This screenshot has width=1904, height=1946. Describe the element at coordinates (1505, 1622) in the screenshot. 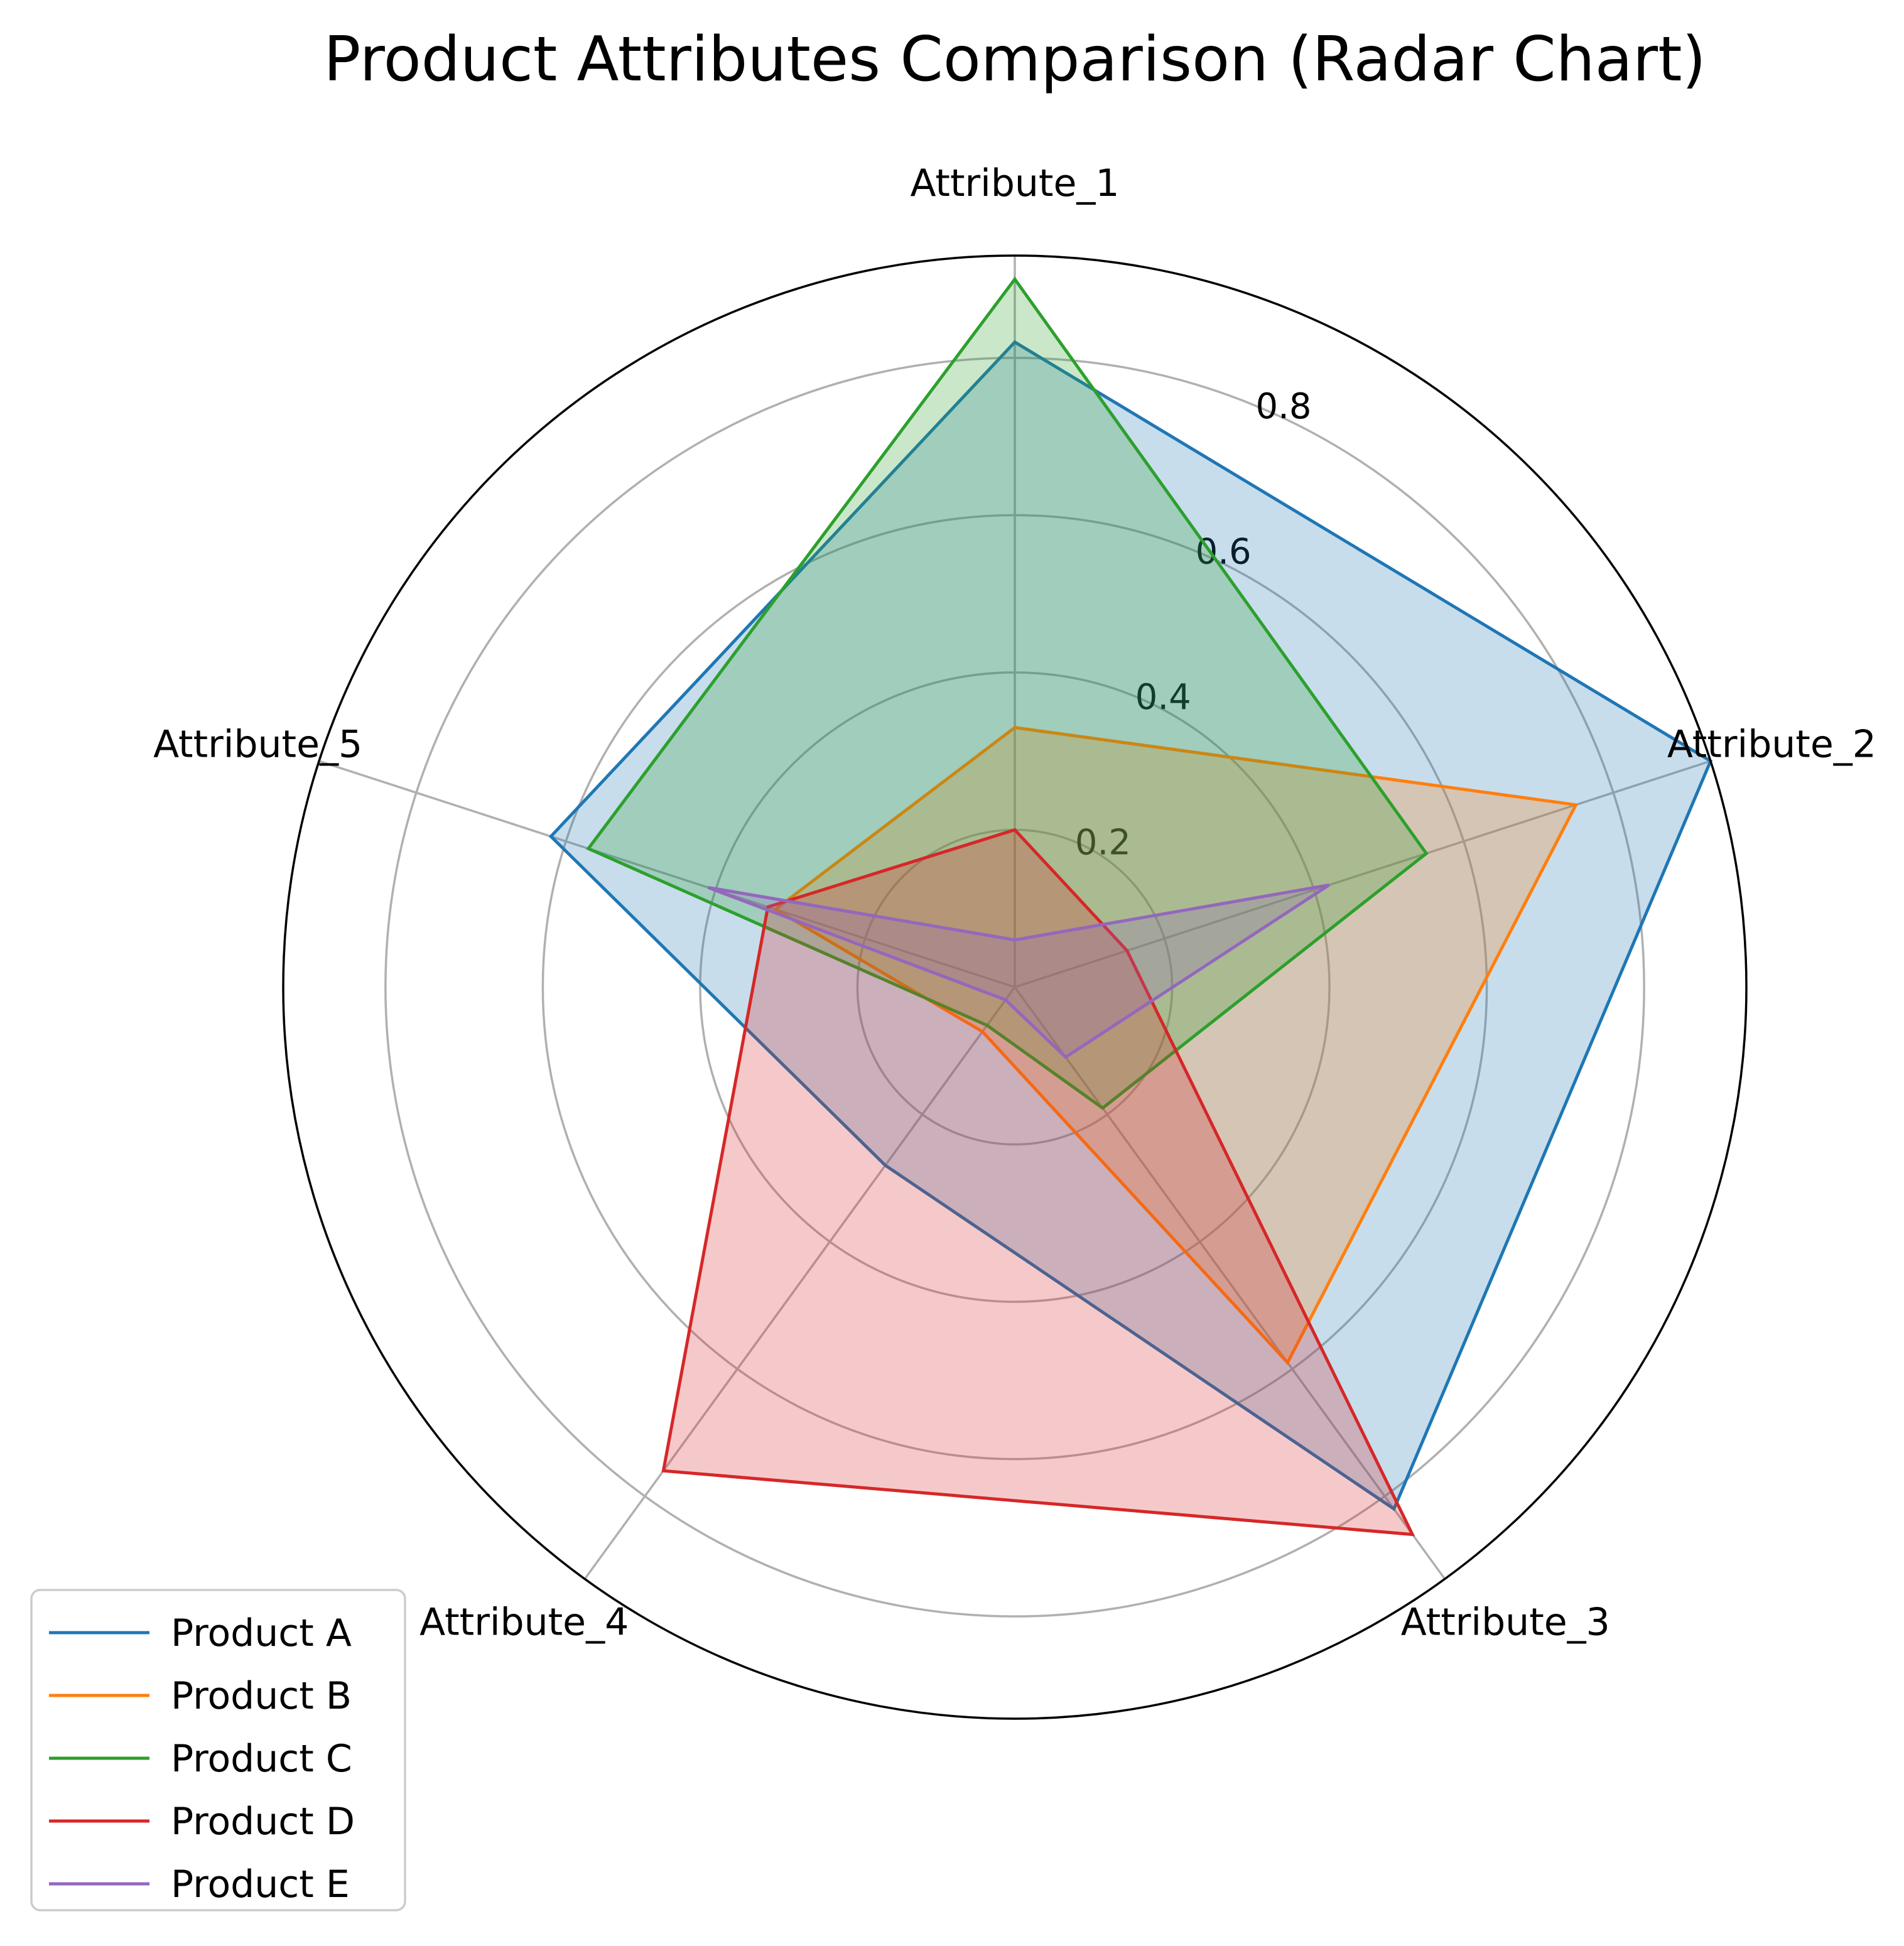

I see `axis-label-3: Attribute_3` at that location.